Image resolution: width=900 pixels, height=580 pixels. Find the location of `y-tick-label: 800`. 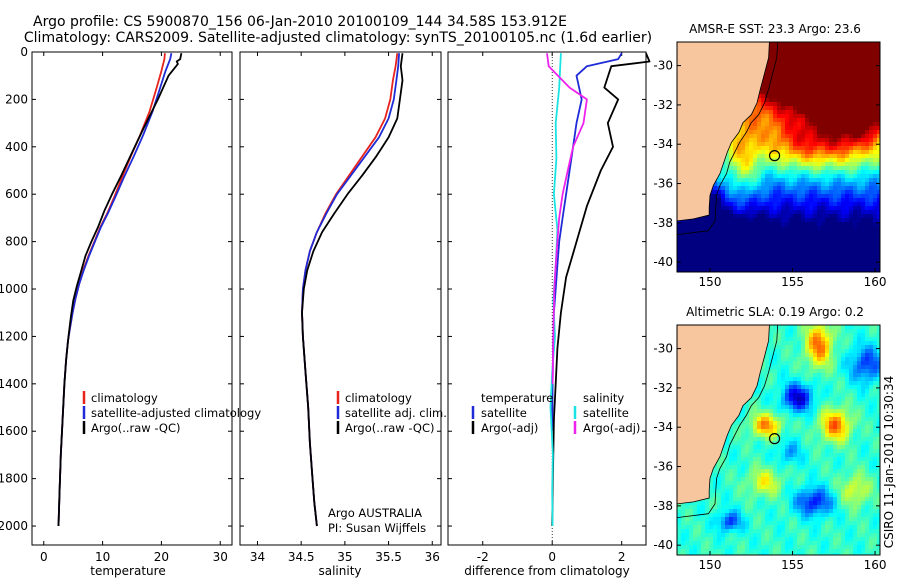

y-tick-label: 800 is located at coordinates (16, 242).